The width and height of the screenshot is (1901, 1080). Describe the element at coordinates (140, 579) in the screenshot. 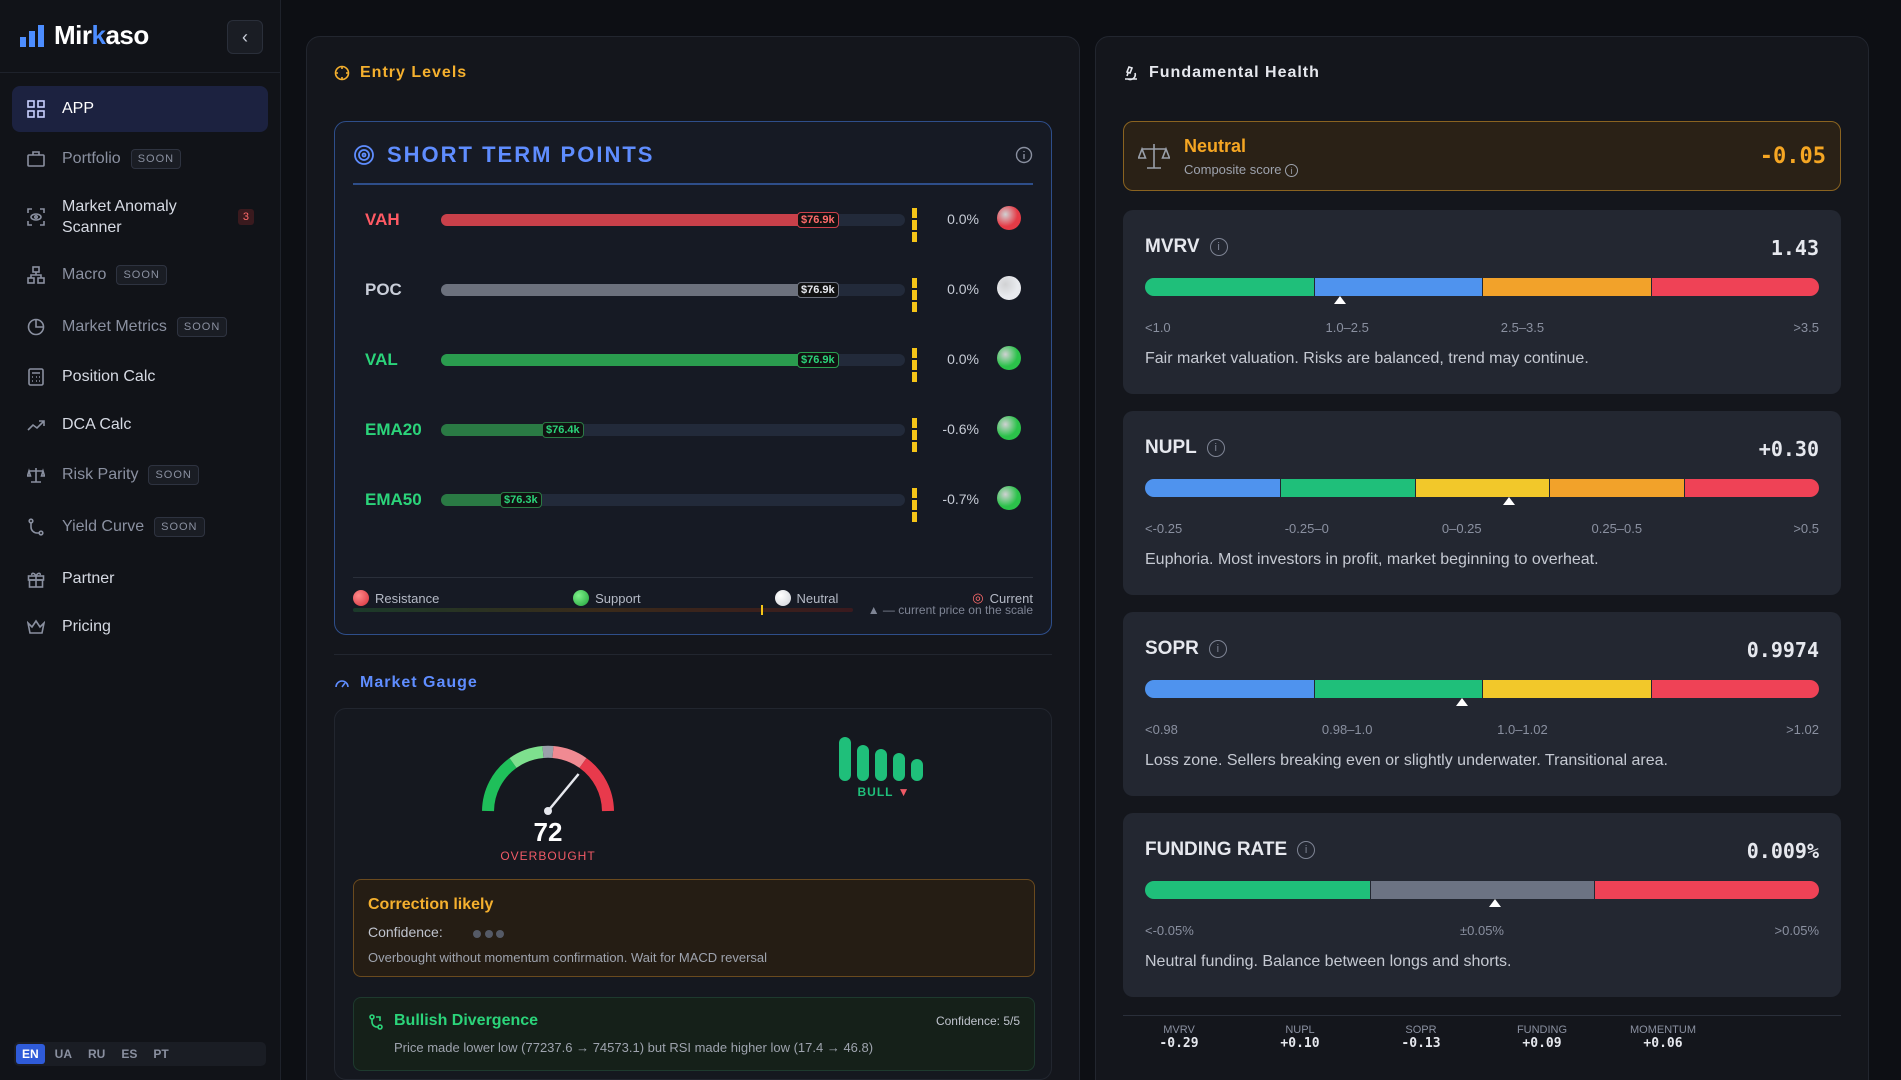

I see `sidebar-item-partner: Partner` at that location.